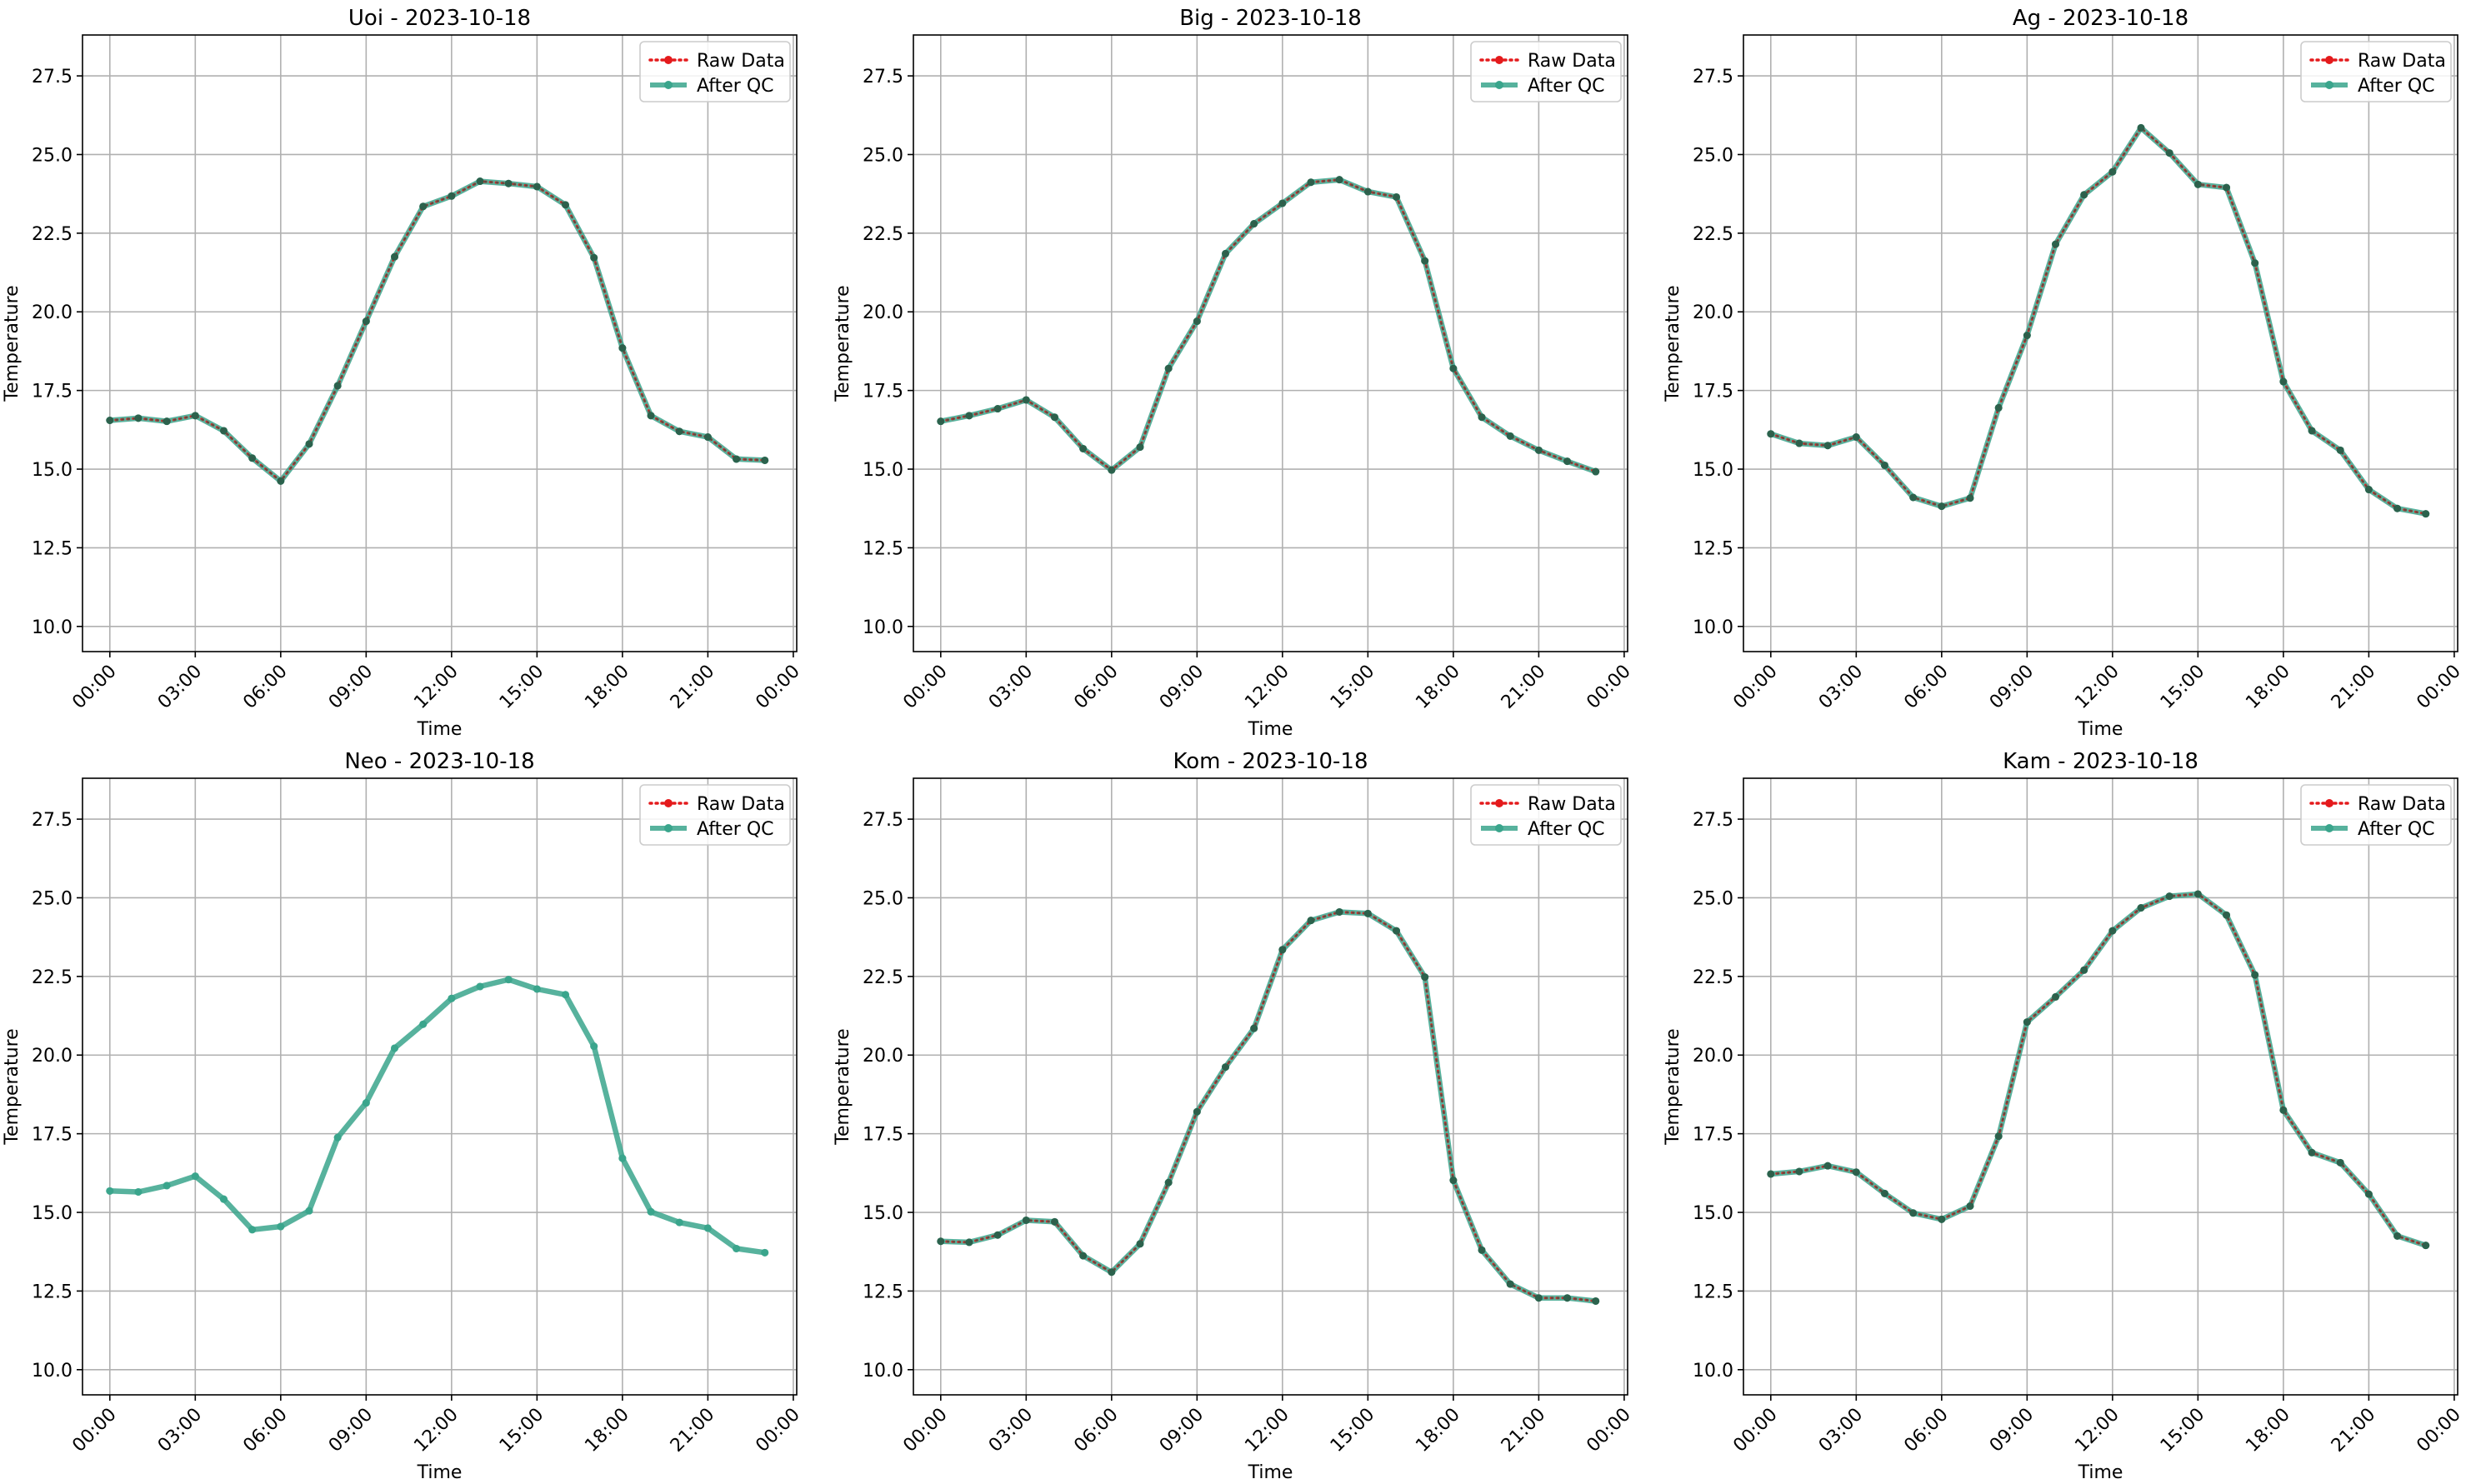  What do you see at coordinates (522, 687) in the screenshot?
I see `x-tick-label: 15:00` at bounding box center [522, 687].